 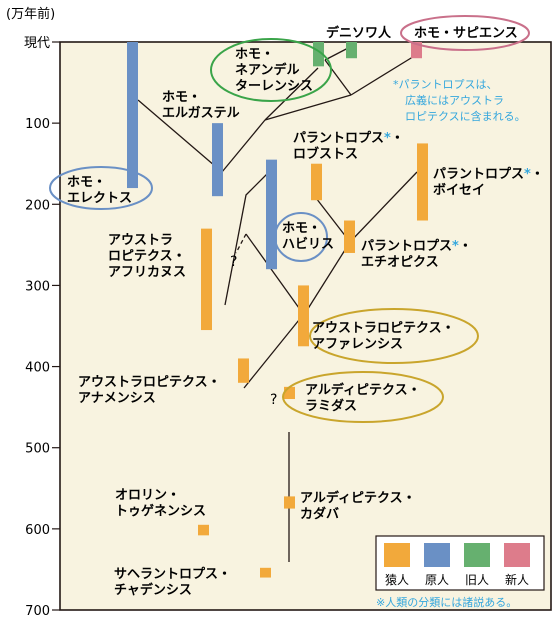 I want to click on y-tick-label: 現代, so click(x=37, y=43).